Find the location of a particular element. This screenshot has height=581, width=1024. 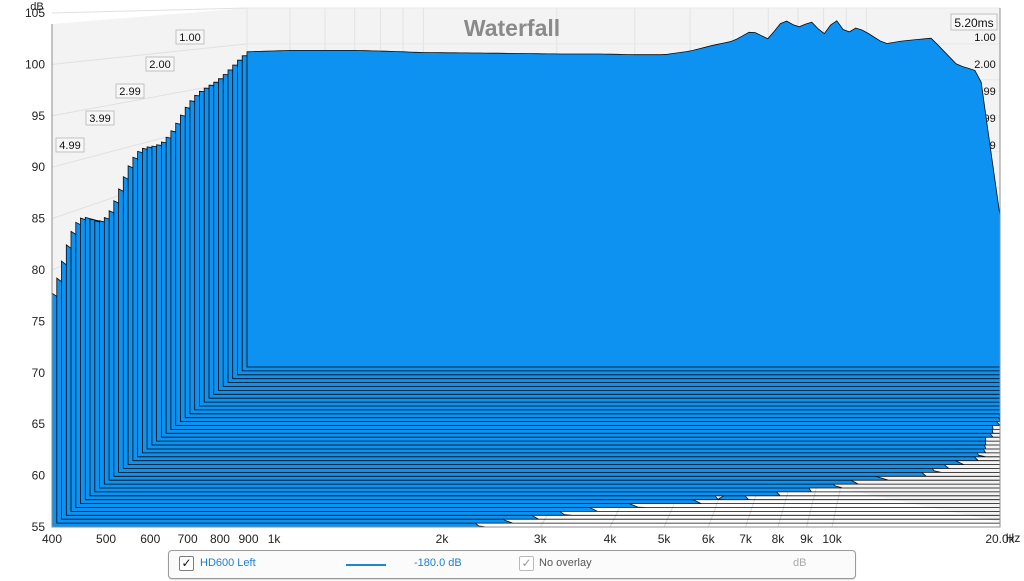

x-tick-label: 4k is located at coordinates (611, 539).